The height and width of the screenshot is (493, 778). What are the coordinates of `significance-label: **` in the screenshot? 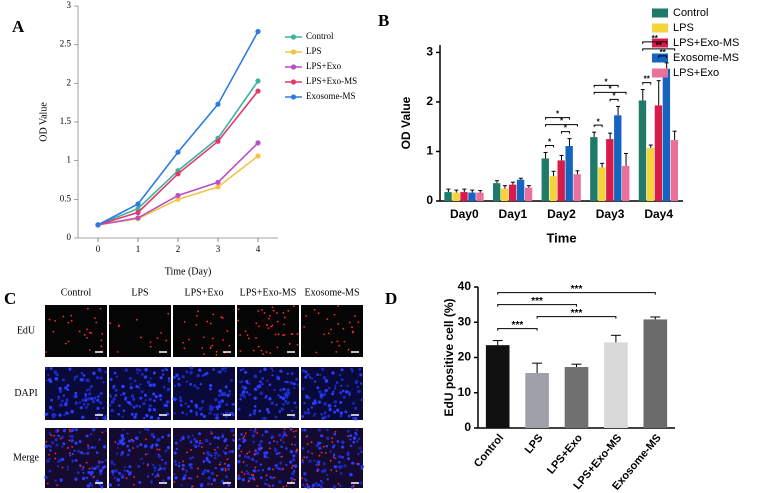 It's located at (647, 79).